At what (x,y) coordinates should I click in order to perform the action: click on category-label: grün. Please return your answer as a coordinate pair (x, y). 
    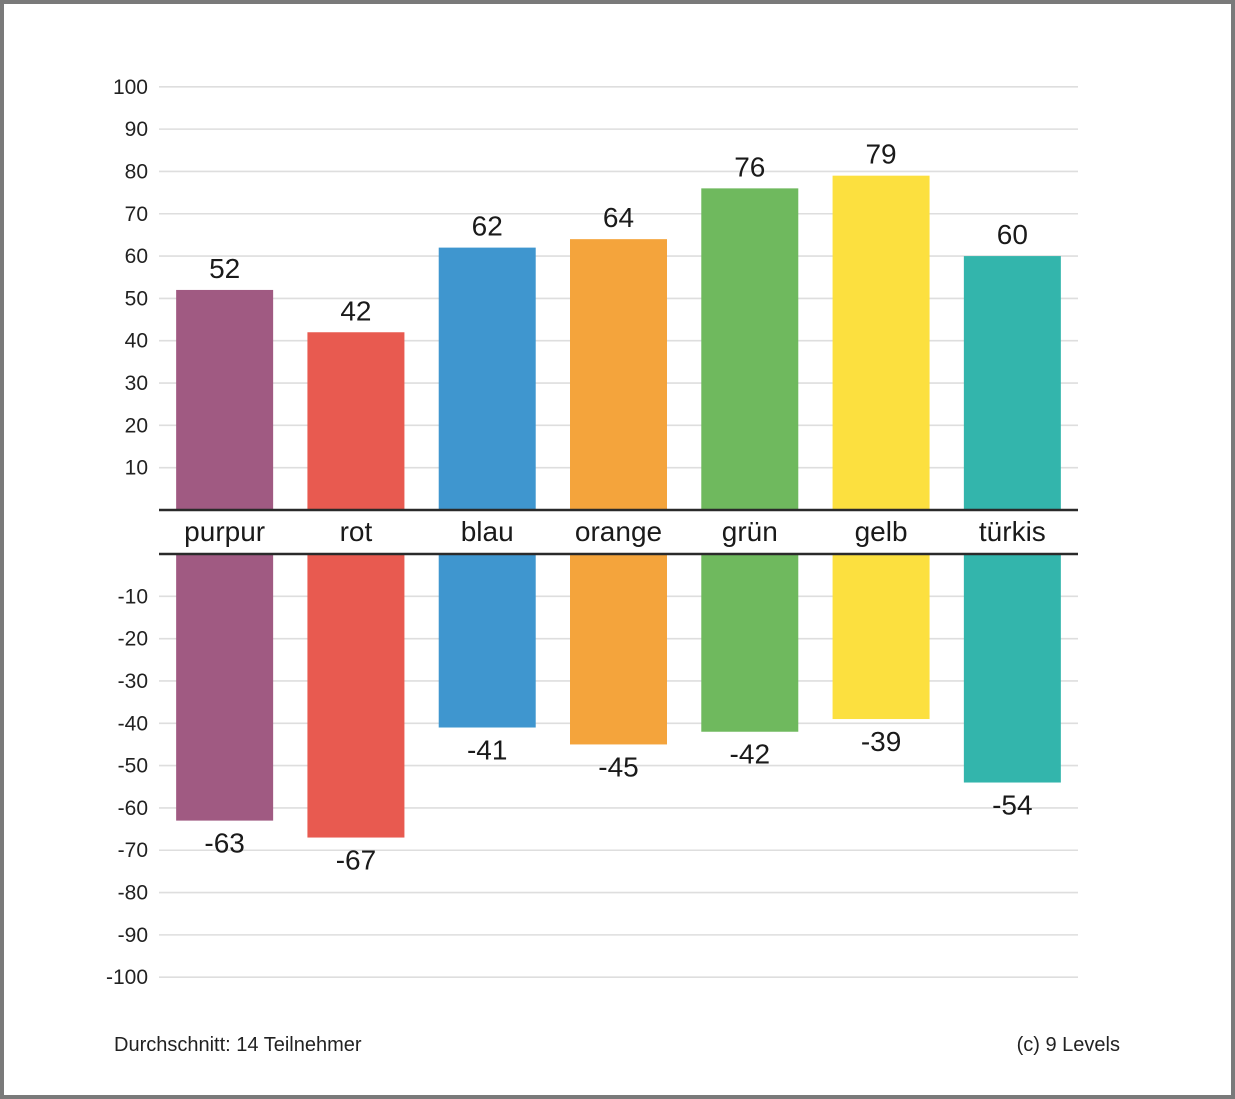
    Looking at the image, I should click on (750, 531).